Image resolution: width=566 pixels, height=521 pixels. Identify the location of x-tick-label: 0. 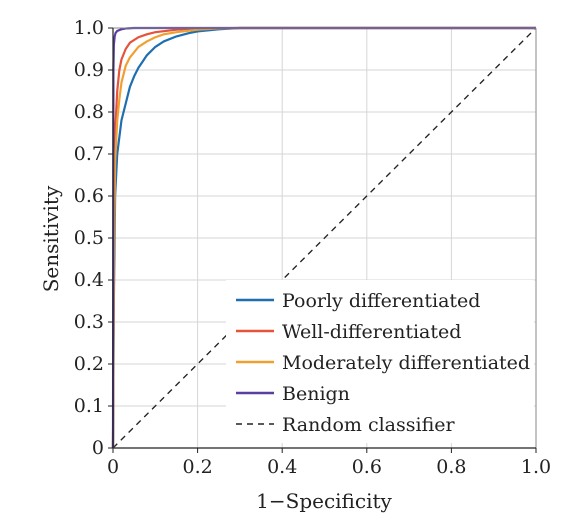
(113, 467).